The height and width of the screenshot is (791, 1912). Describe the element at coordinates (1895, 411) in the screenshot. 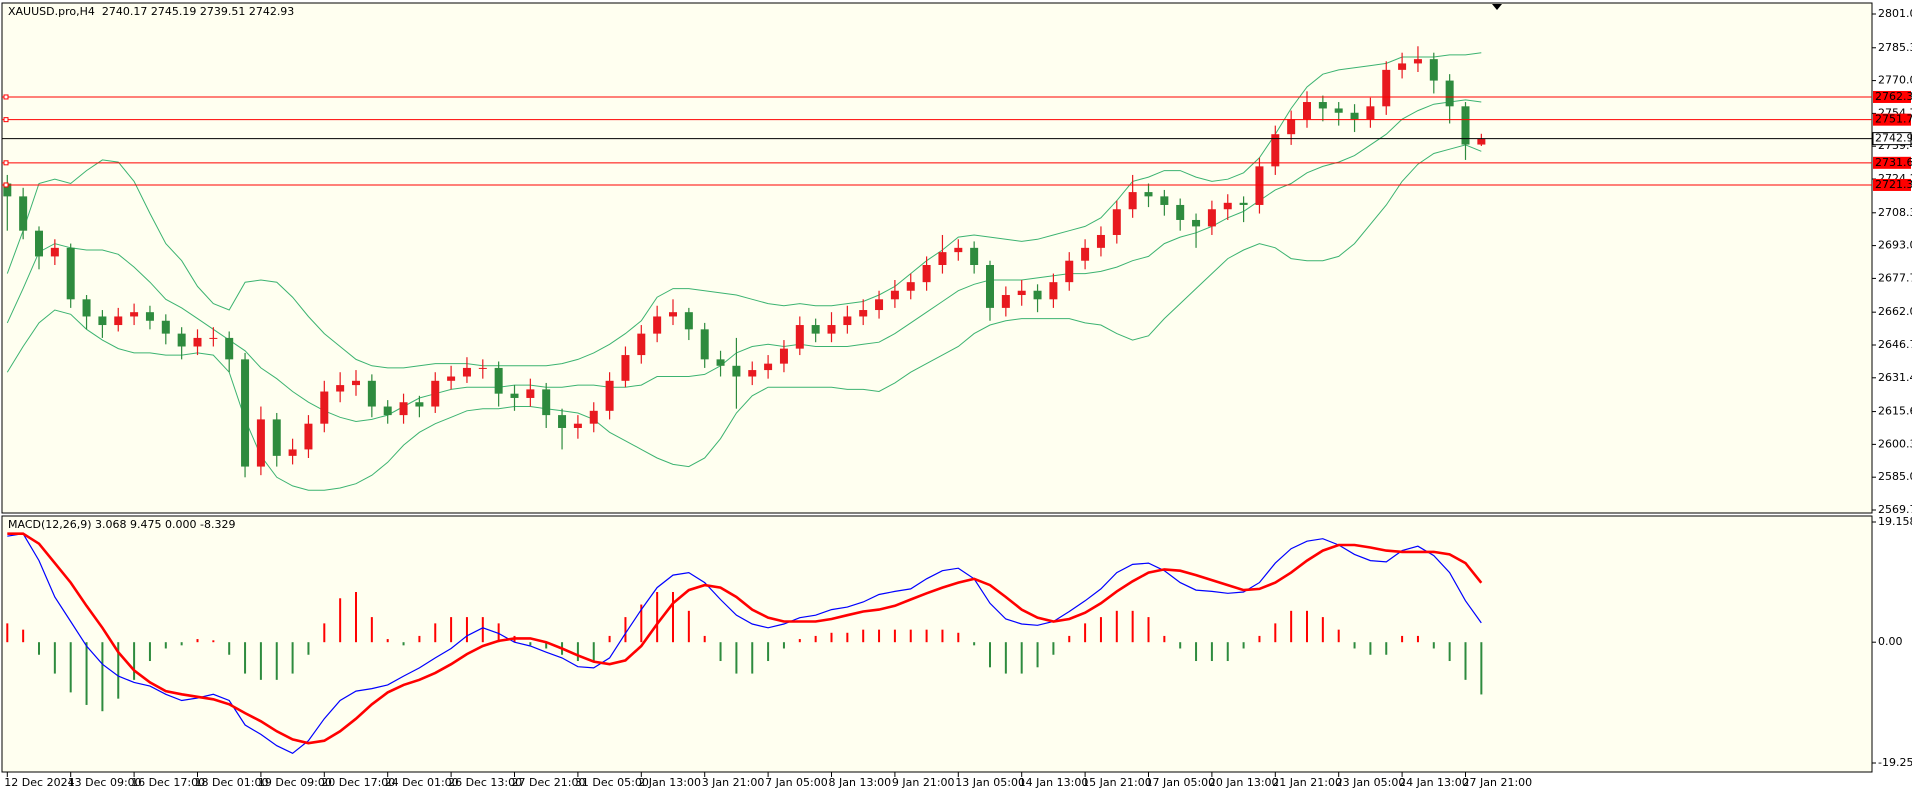

I see `y-tick-label: 2615.65` at that location.